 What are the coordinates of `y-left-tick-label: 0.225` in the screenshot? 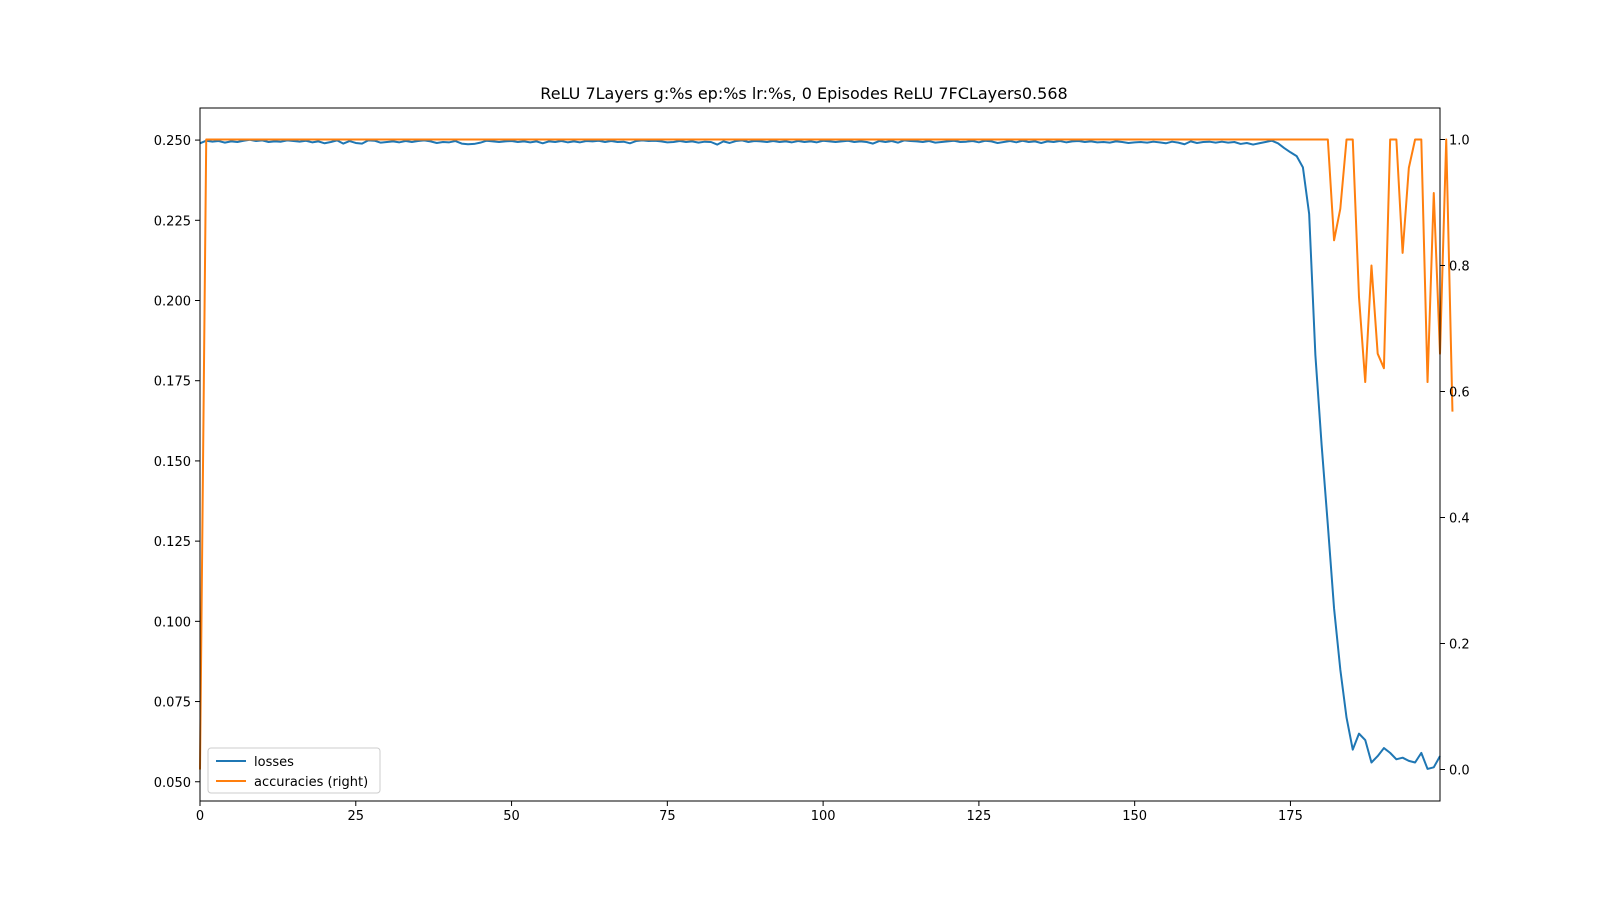 It's located at (172, 221).